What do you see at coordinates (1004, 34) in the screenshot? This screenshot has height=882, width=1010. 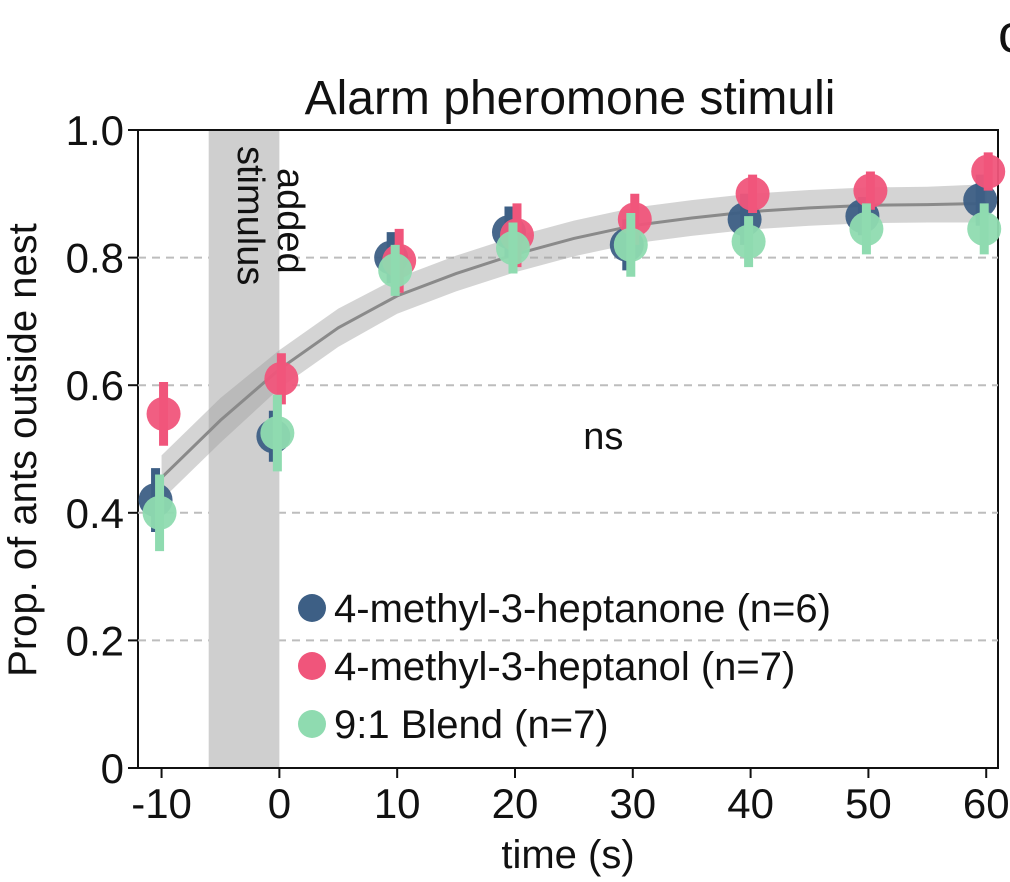 I see `panel-letter: c` at bounding box center [1004, 34].